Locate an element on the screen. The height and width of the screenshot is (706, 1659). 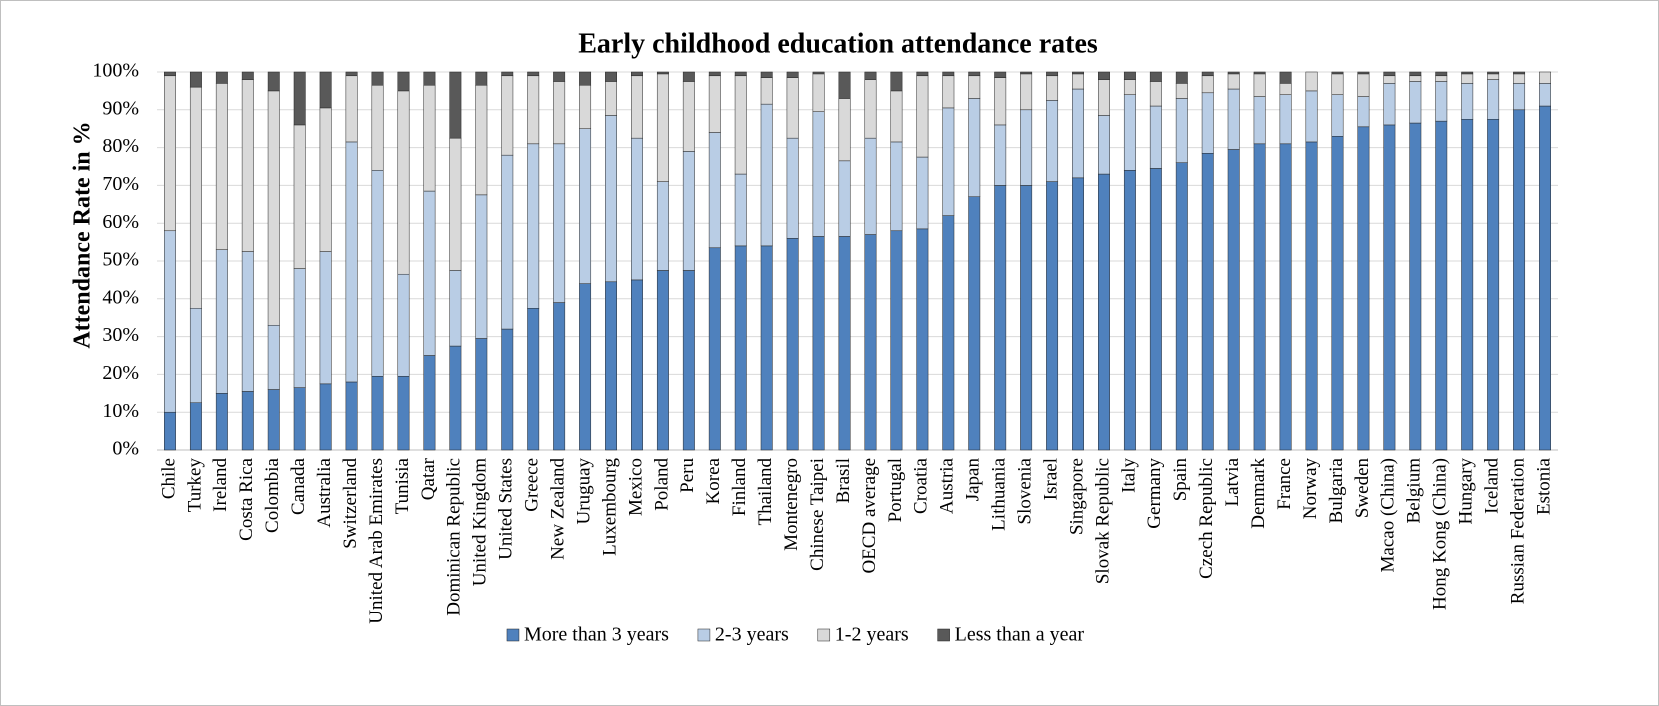
x-tick-label: Japan is located at coordinates (973, 480).